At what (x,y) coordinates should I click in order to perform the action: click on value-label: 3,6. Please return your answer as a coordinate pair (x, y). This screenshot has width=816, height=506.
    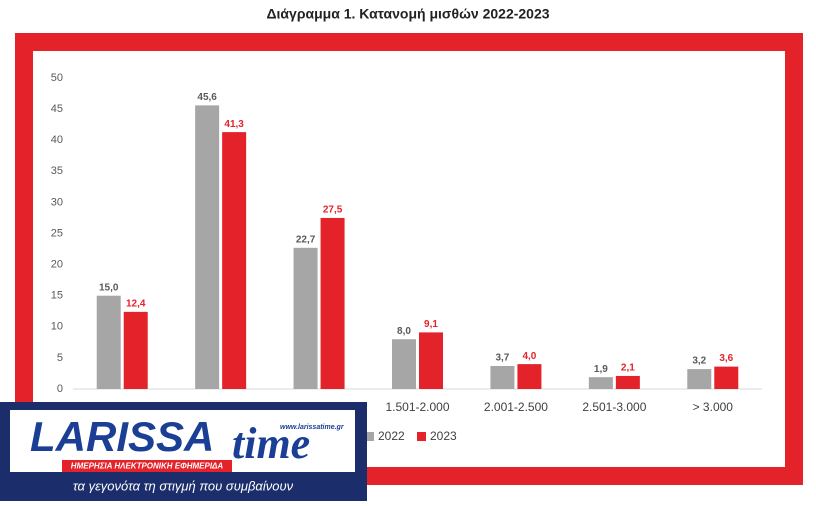
    Looking at the image, I should click on (726, 358).